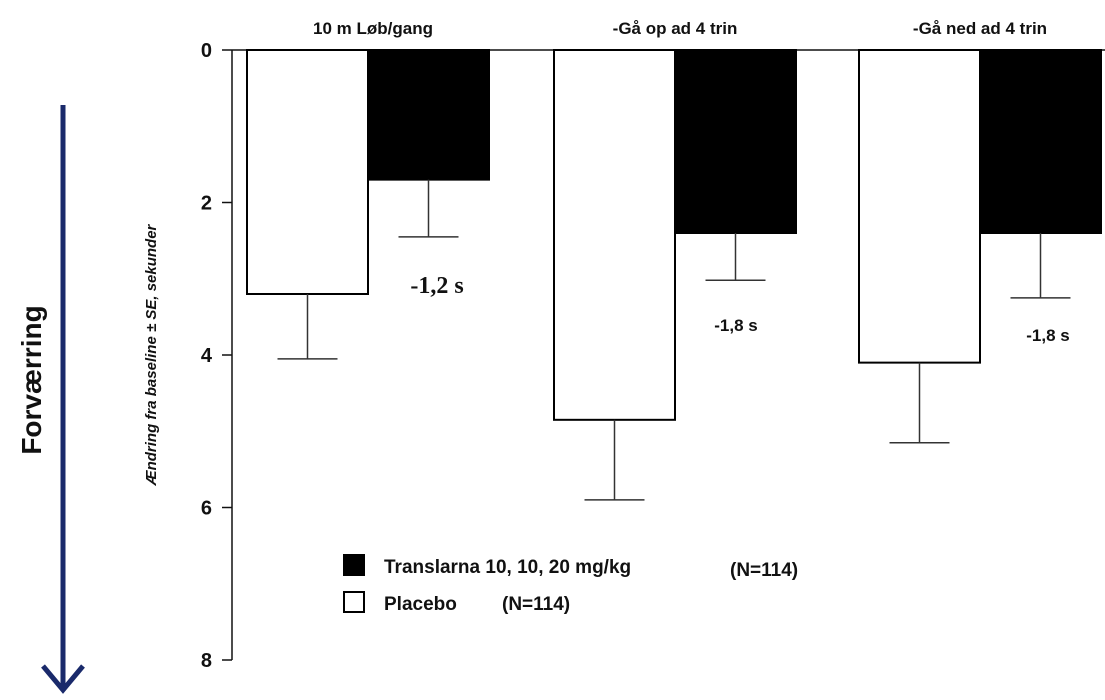 Image resolution: width=1105 pixels, height=700 pixels. Describe the element at coordinates (31, 379) in the screenshot. I see `side-label: Forværring` at that location.